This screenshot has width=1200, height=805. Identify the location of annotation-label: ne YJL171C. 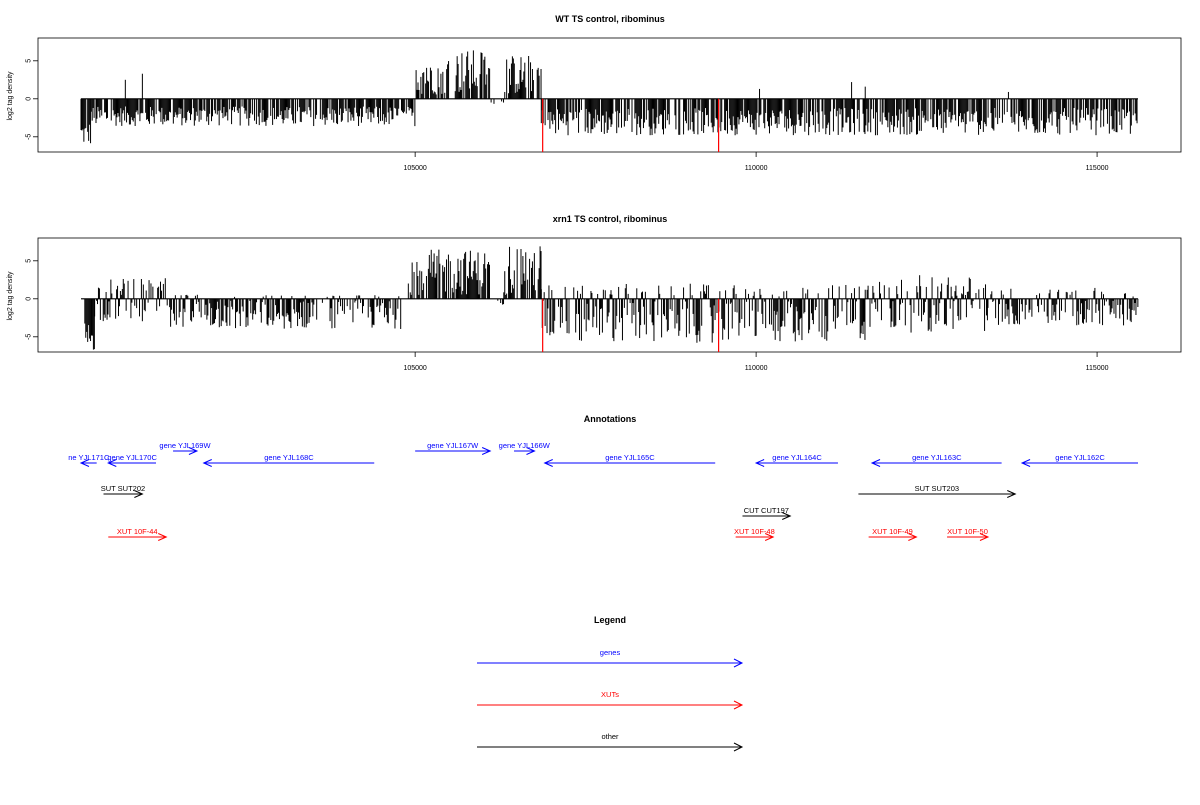
(89, 457).